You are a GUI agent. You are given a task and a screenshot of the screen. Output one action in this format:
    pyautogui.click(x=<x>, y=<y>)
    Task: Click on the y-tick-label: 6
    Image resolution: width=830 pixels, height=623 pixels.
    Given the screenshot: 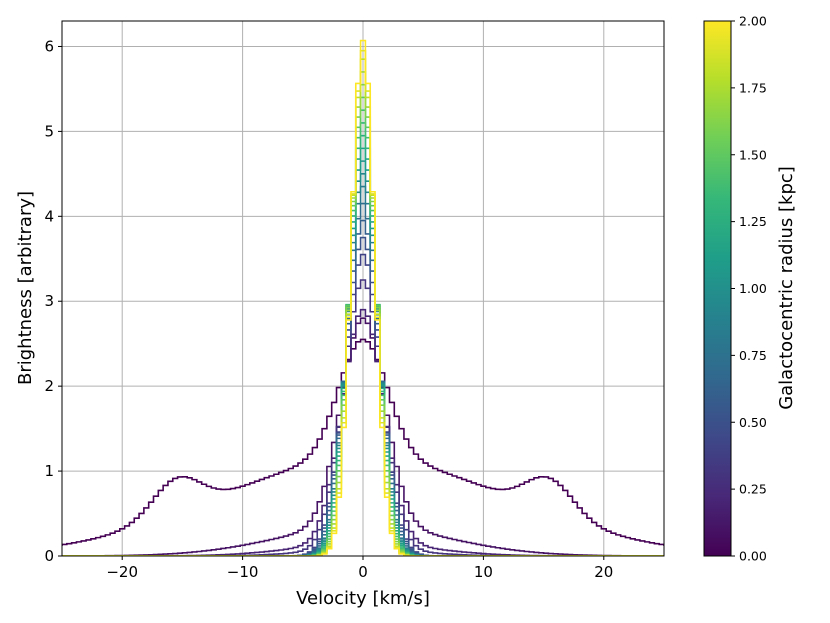 What is the action you would take?
    pyautogui.click(x=49, y=46)
    